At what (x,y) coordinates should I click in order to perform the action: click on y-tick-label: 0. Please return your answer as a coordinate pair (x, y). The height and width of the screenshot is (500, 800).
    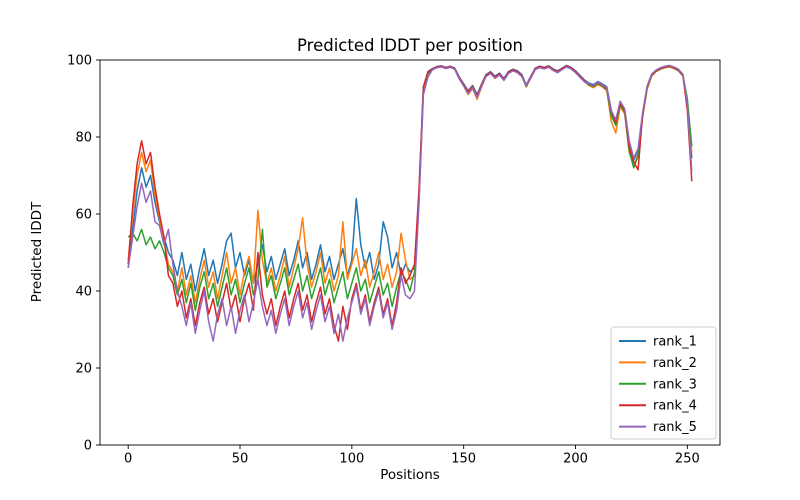
    Looking at the image, I should click on (88, 446).